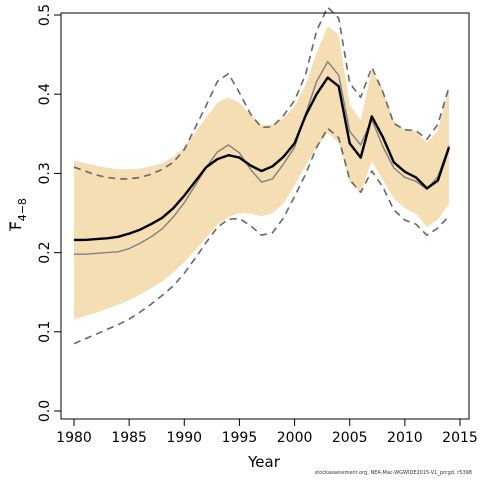  I want to click on y-axis: 0.0 0.1 0.2 0.3 0.4 0.5, so click(49, 213).